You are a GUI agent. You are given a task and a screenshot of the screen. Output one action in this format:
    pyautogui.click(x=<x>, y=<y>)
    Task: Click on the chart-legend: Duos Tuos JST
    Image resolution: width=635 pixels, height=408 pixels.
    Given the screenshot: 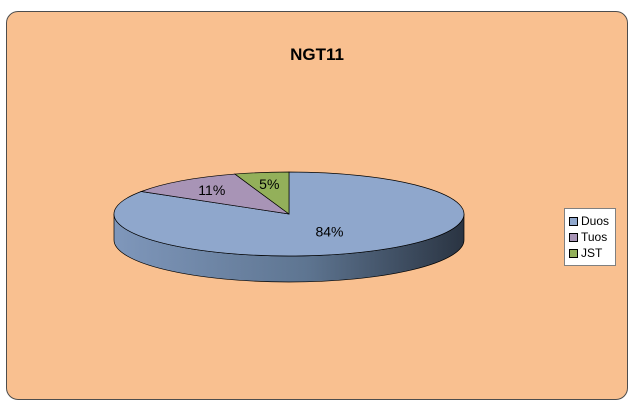 What is the action you would take?
    pyautogui.click(x=590, y=237)
    